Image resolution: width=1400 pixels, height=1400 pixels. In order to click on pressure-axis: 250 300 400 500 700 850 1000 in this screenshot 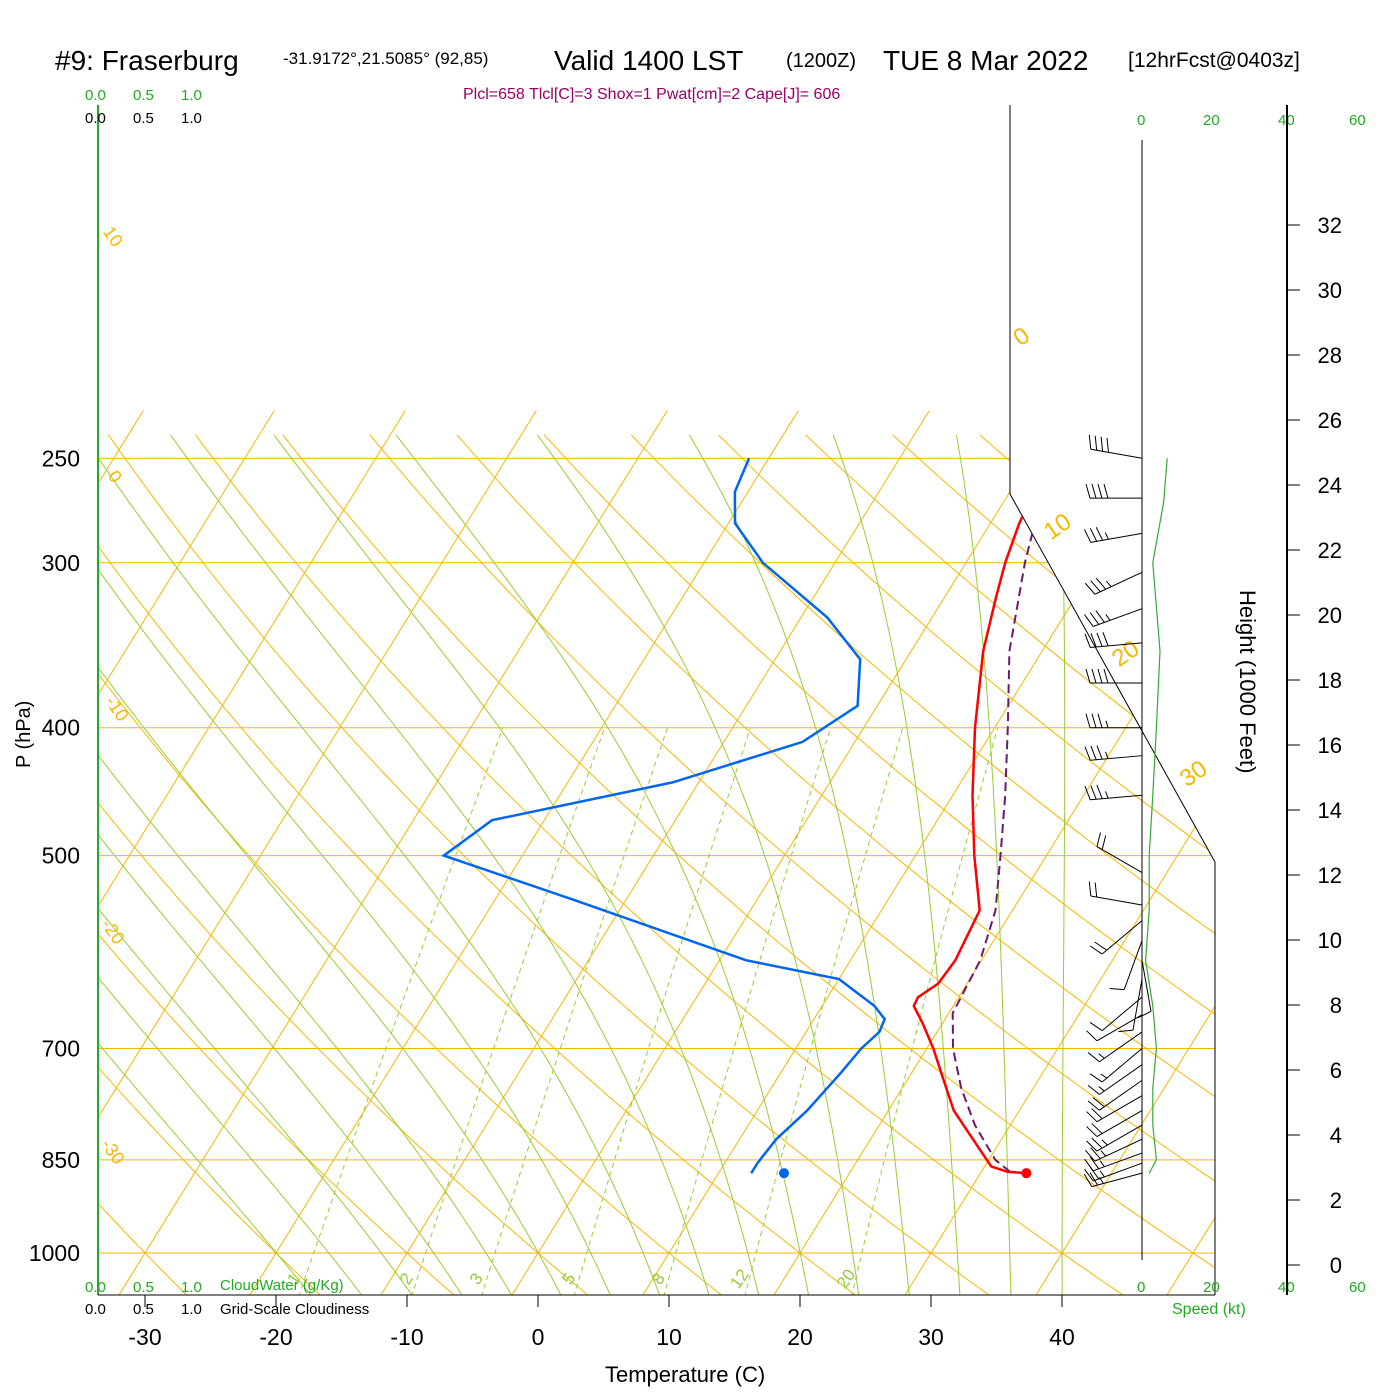, I will do `click(54, 855)`.